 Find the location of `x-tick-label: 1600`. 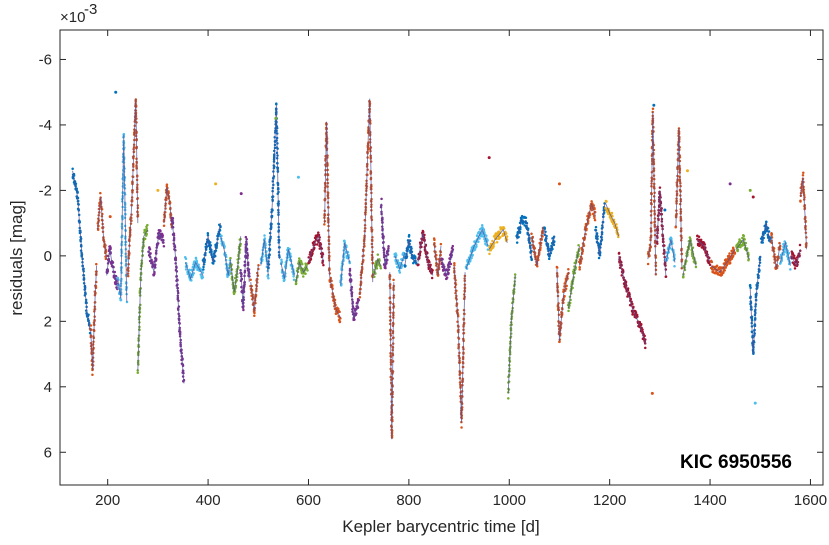

x-tick-label: 1600 is located at coordinates (810, 500).